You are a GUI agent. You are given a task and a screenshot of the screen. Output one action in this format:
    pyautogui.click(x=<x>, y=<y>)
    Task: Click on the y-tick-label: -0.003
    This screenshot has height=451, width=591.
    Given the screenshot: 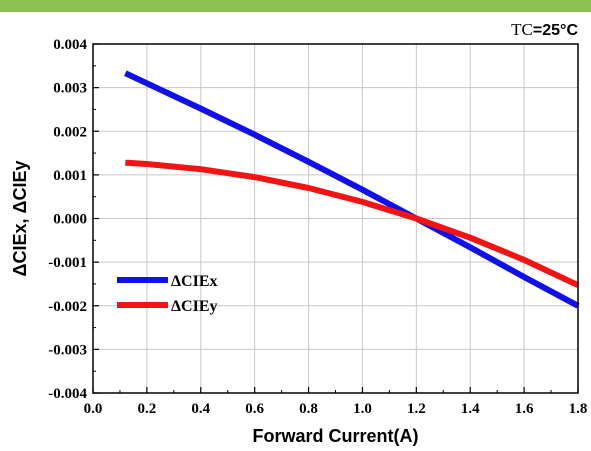 What is the action you would take?
    pyautogui.click(x=67, y=350)
    